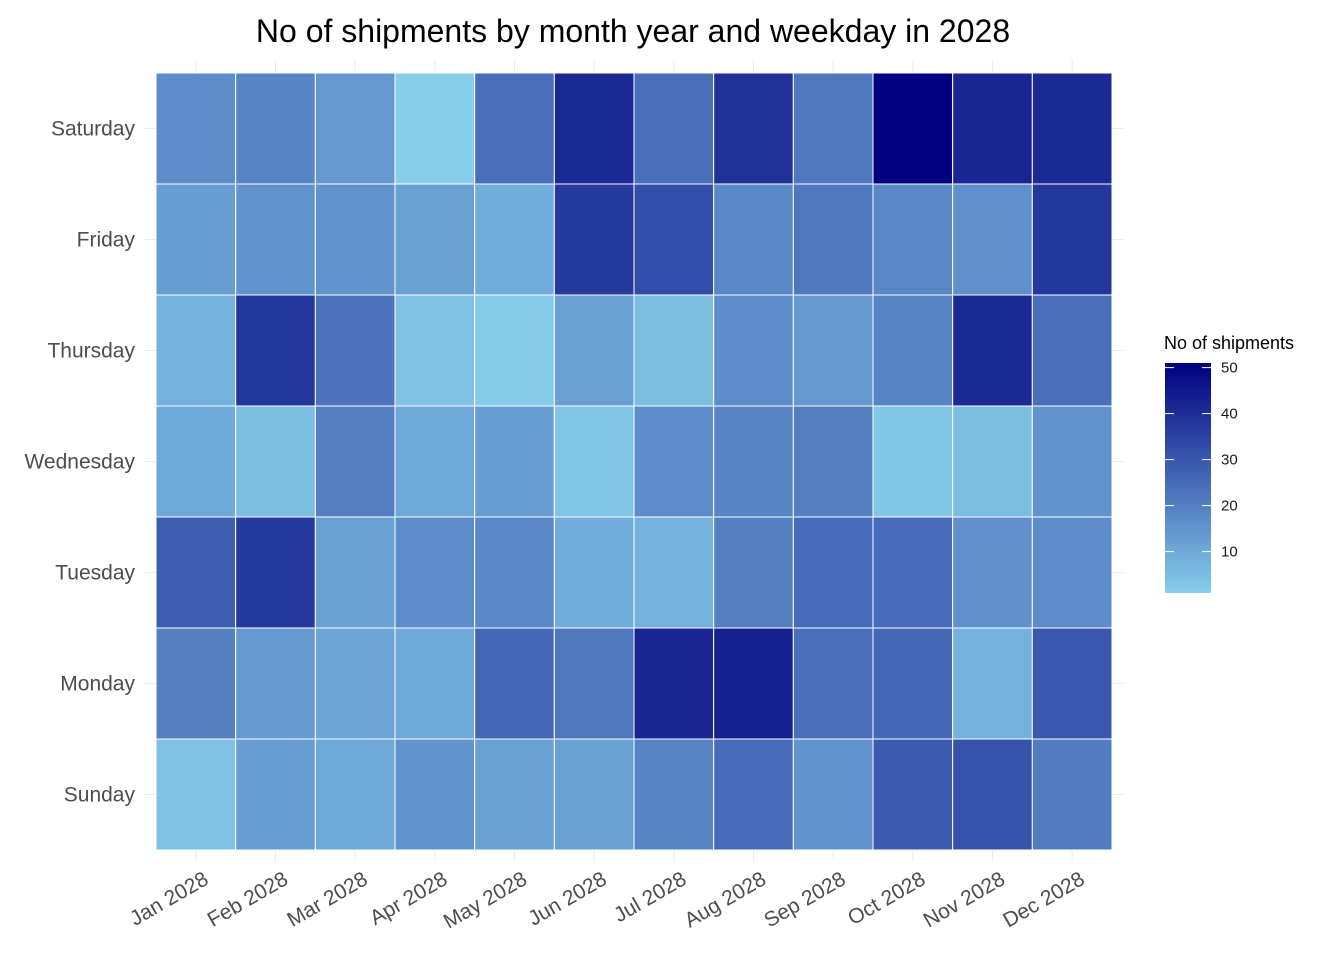  What do you see at coordinates (804, 899) in the screenshot?
I see `x-tick-label: Sep 2028` at bounding box center [804, 899].